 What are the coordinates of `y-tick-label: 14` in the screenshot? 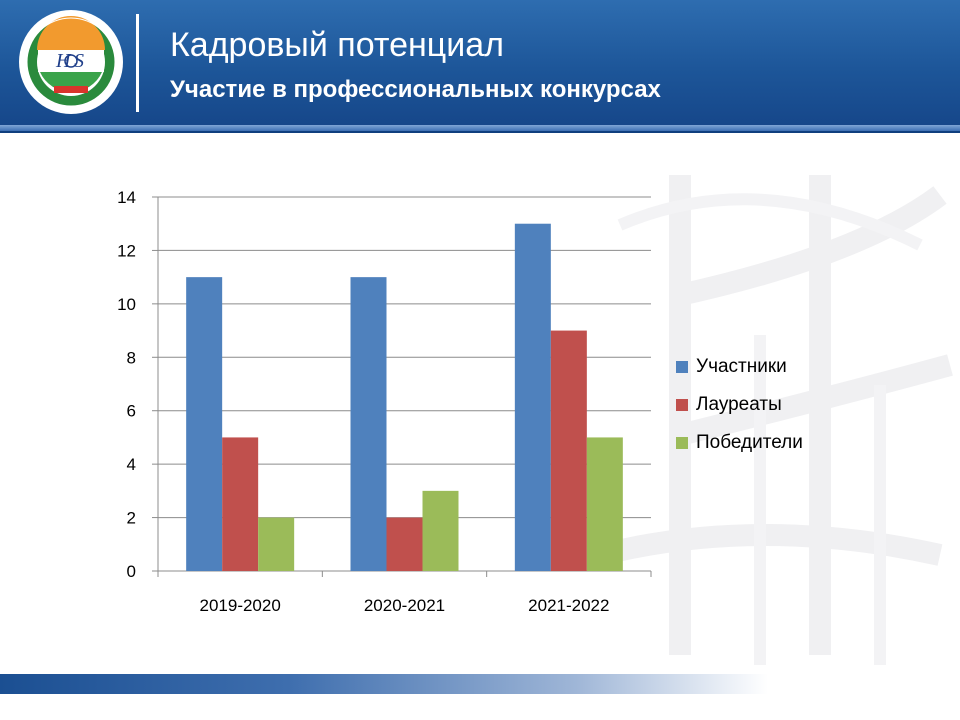 It's located at (126, 197).